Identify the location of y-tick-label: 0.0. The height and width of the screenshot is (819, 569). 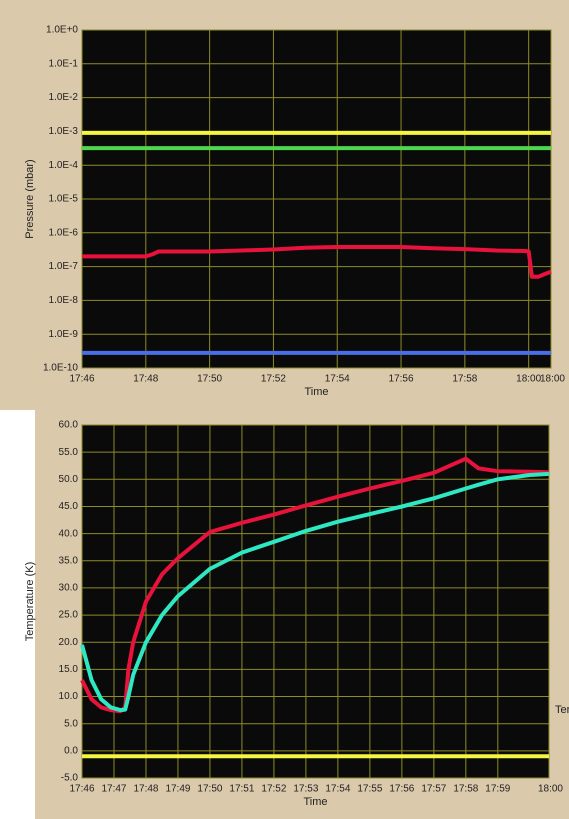
(71, 750).